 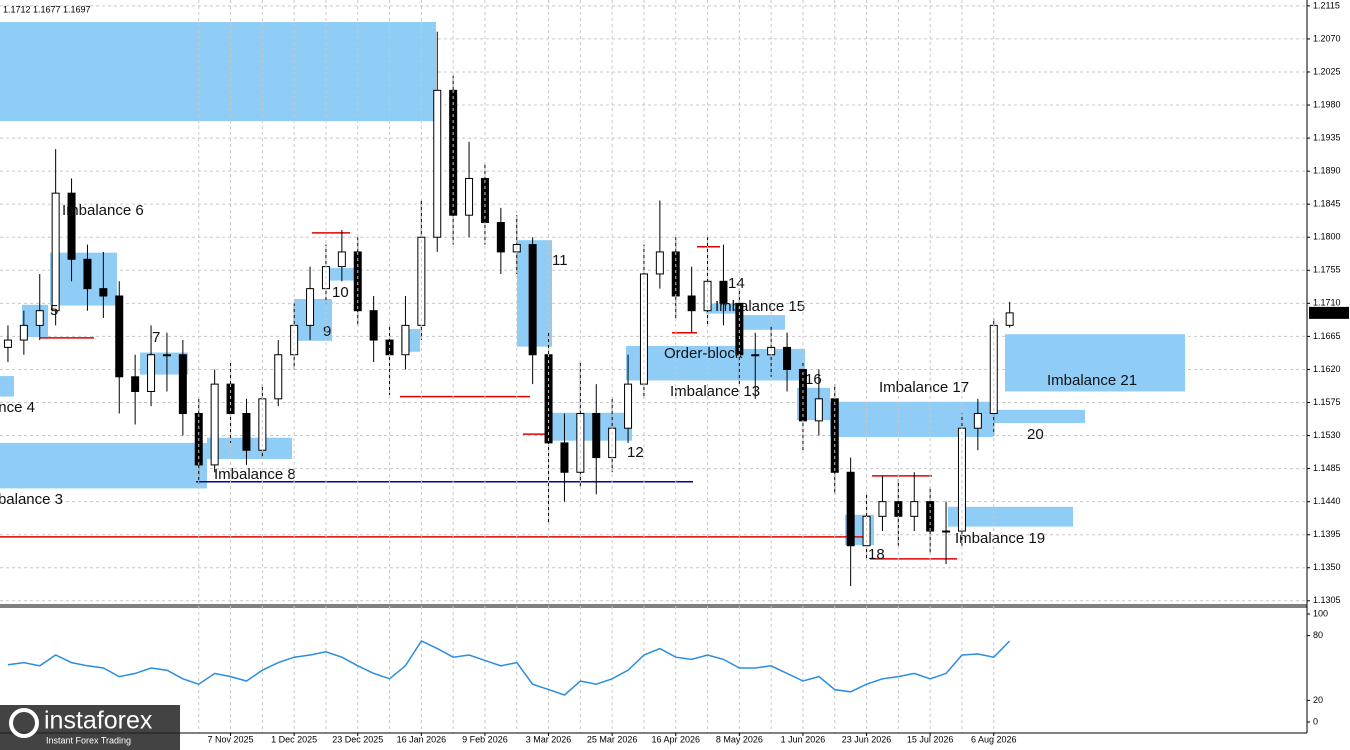 What do you see at coordinates (1000, 538) in the screenshot?
I see `zone-label: Imbalance 19` at bounding box center [1000, 538].